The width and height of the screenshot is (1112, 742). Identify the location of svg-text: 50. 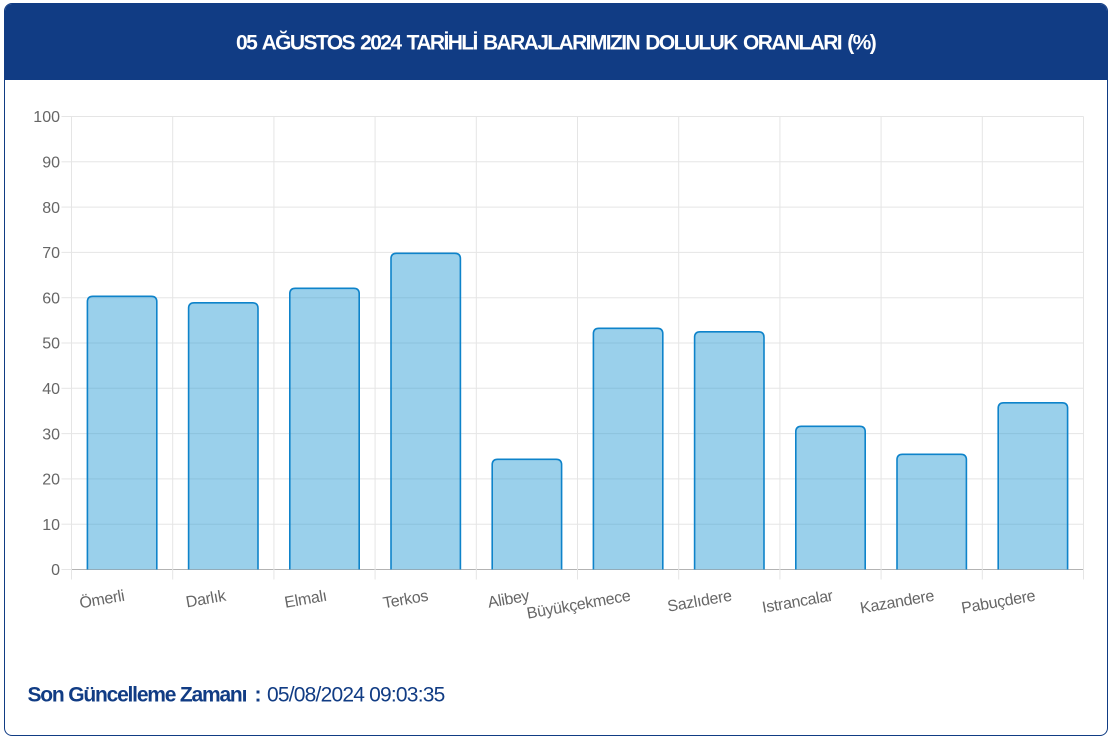
(51, 344).